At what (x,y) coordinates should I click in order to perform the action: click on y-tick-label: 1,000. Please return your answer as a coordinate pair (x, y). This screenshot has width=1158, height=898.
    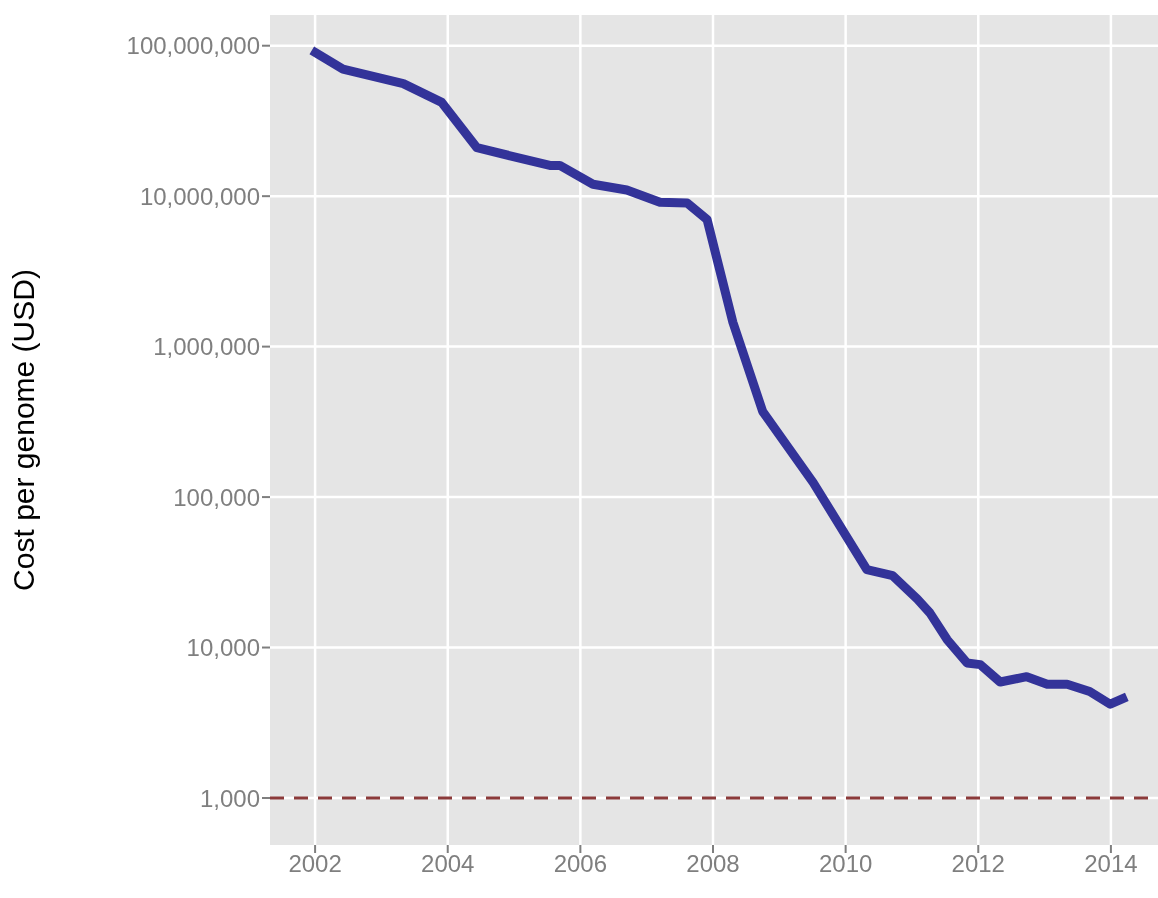
    Looking at the image, I should click on (229, 798).